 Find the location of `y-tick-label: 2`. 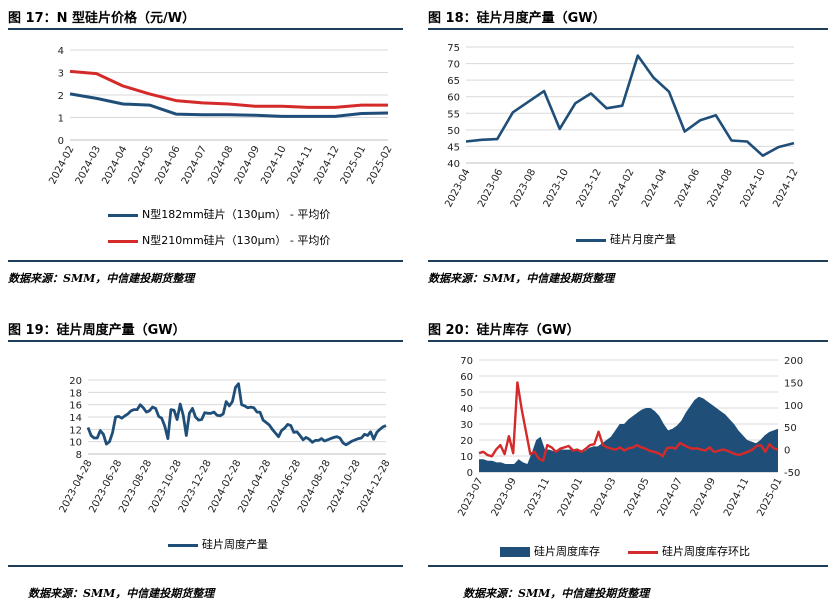

y-tick-label: 2 is located at coordinates (61, 96).